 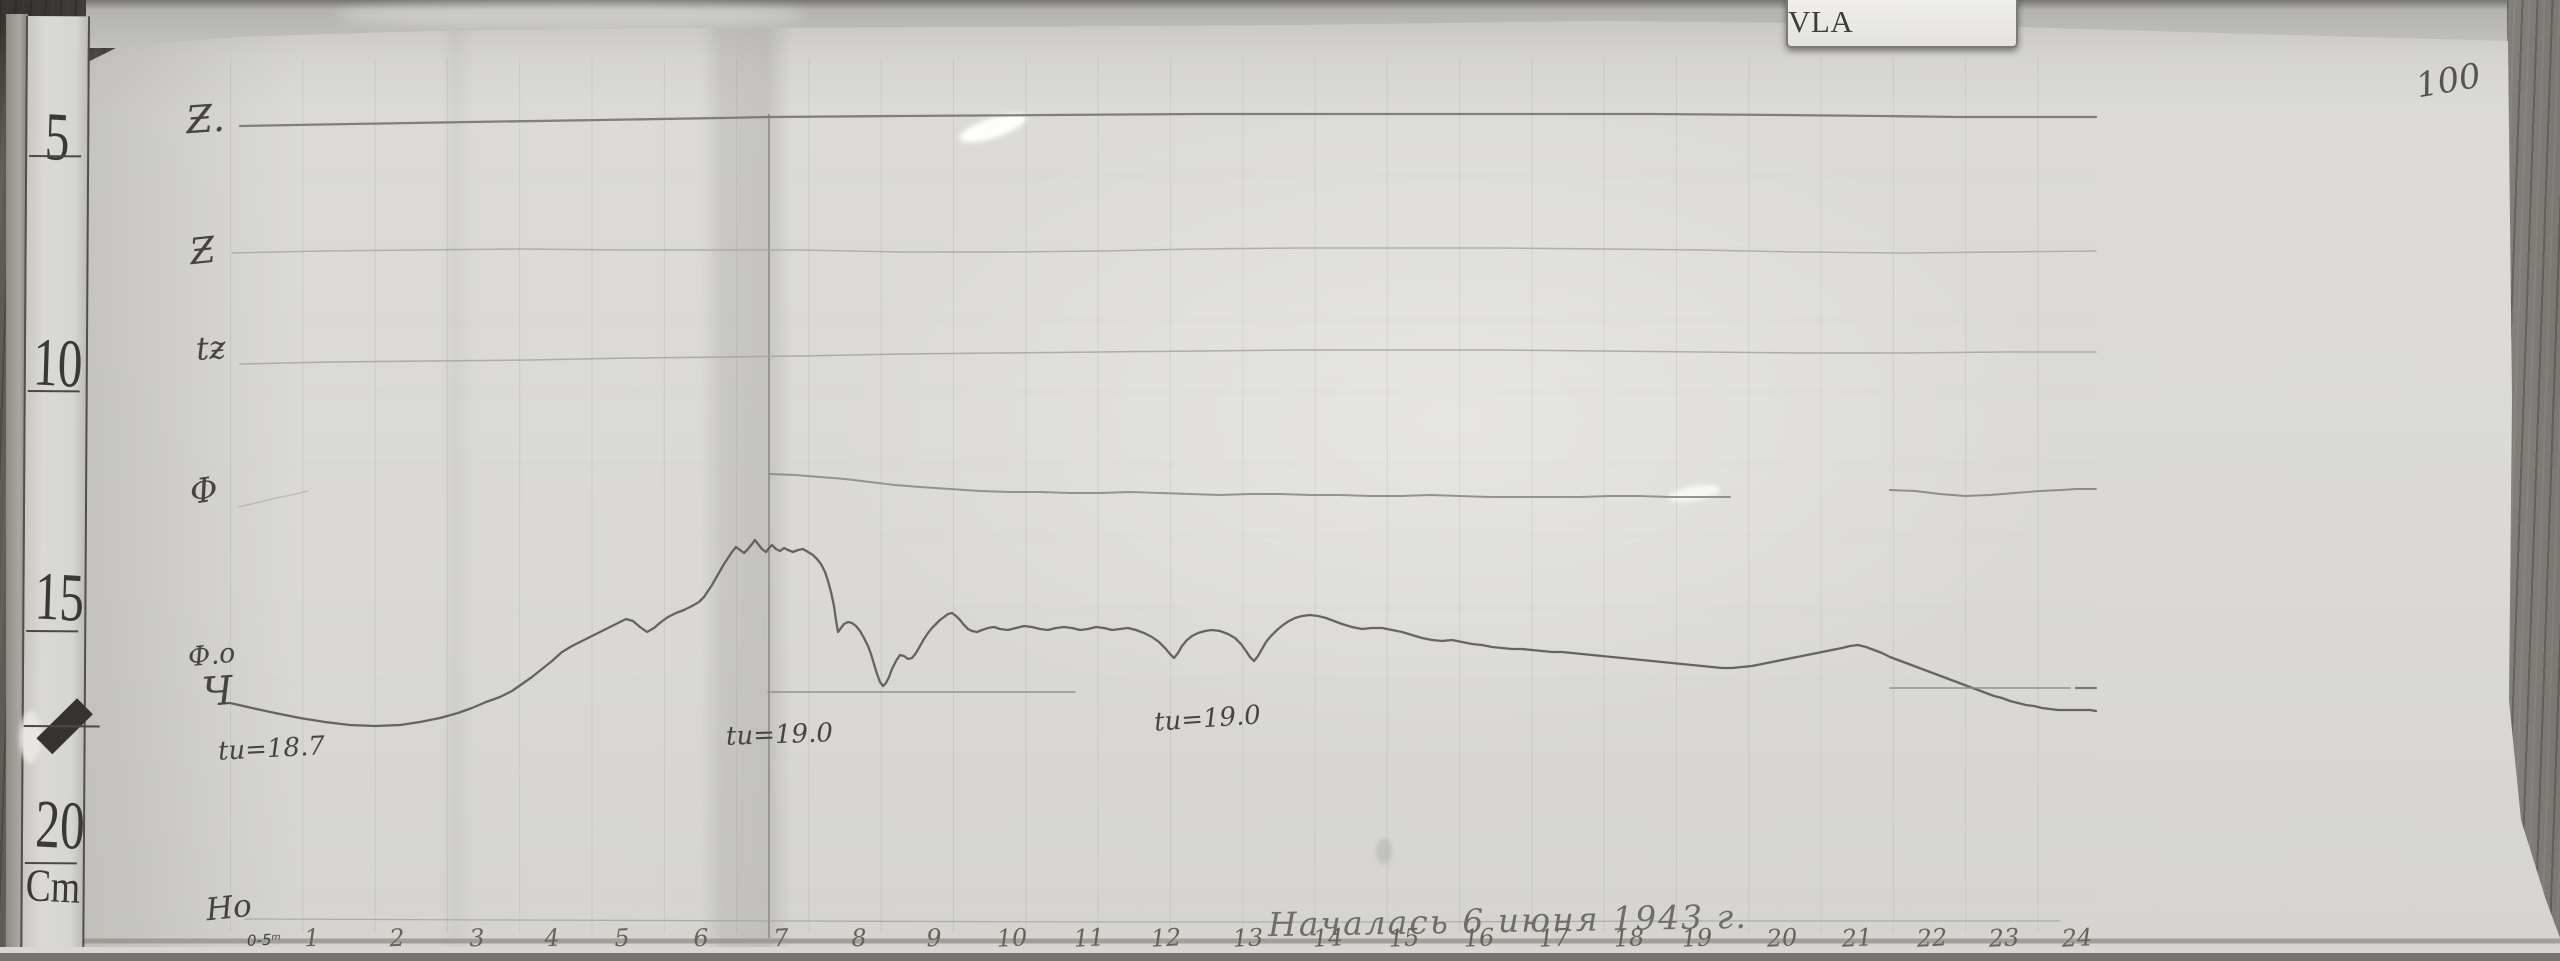 I want to click on series-D-trace, so click(x=1250, y=485).